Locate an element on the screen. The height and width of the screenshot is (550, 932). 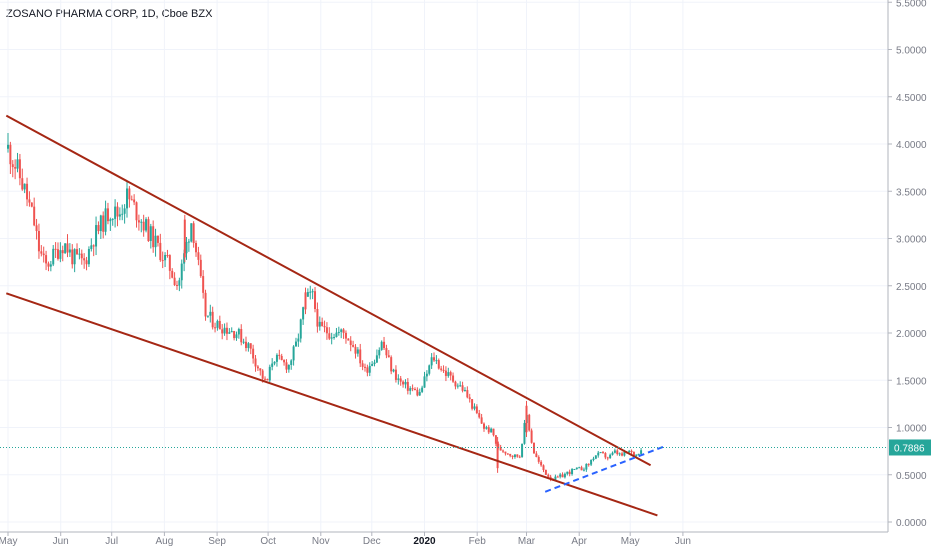
y-tick-label: 3.0000 is located at coordinates (911, 240).